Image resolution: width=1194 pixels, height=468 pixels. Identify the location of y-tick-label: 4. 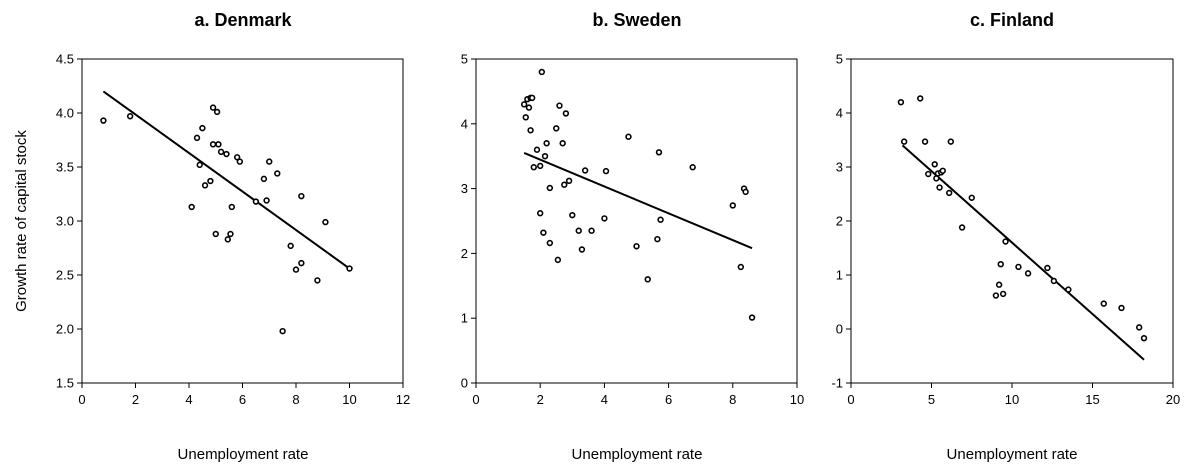
(464, 123).